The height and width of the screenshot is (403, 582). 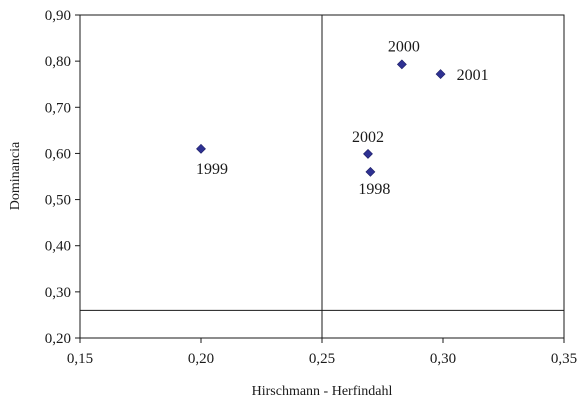 I want to click on data-point-2001, so click(x=440, y=74).